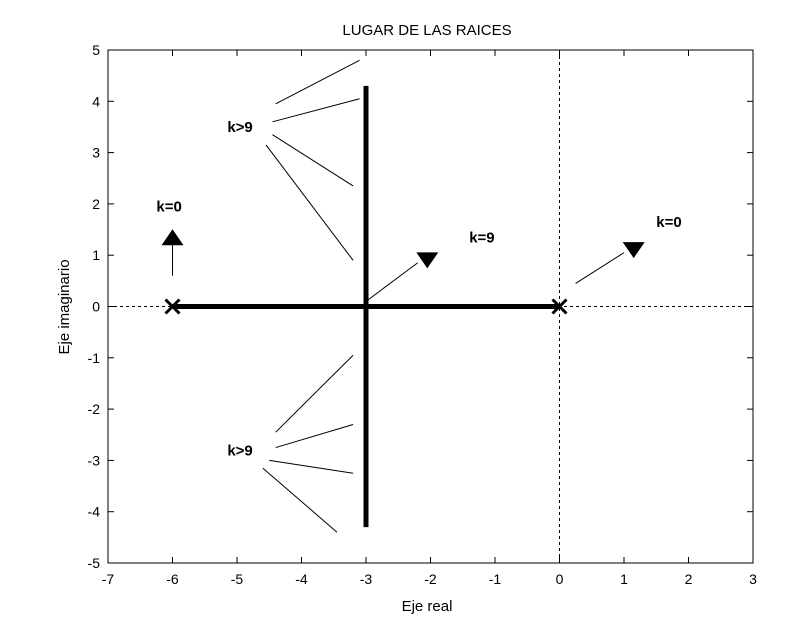 The height and width of the screenshot is (622, 807). I want to click on x-tick-label: 0, so click(560, 579).